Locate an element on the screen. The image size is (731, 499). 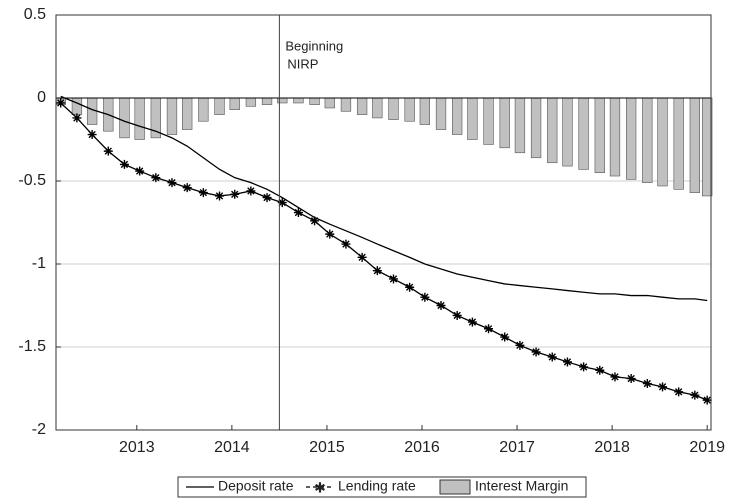
x-tick-label: 2013 is located at coordinates (137, 447).